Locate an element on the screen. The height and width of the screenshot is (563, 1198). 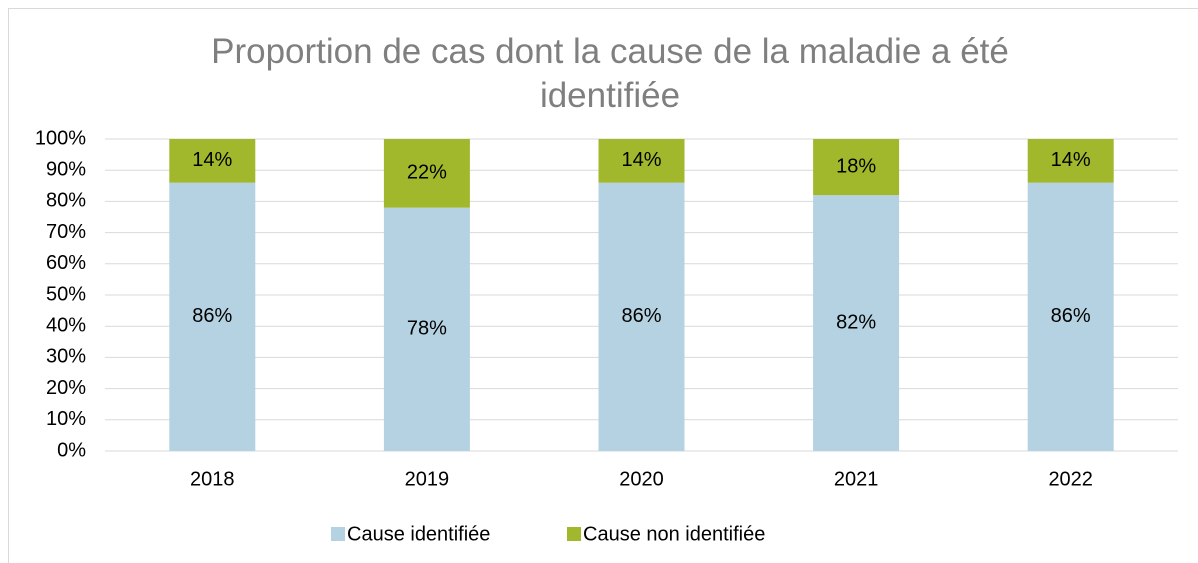
y-tick-label: 30% is located at coordinates (66, 357).